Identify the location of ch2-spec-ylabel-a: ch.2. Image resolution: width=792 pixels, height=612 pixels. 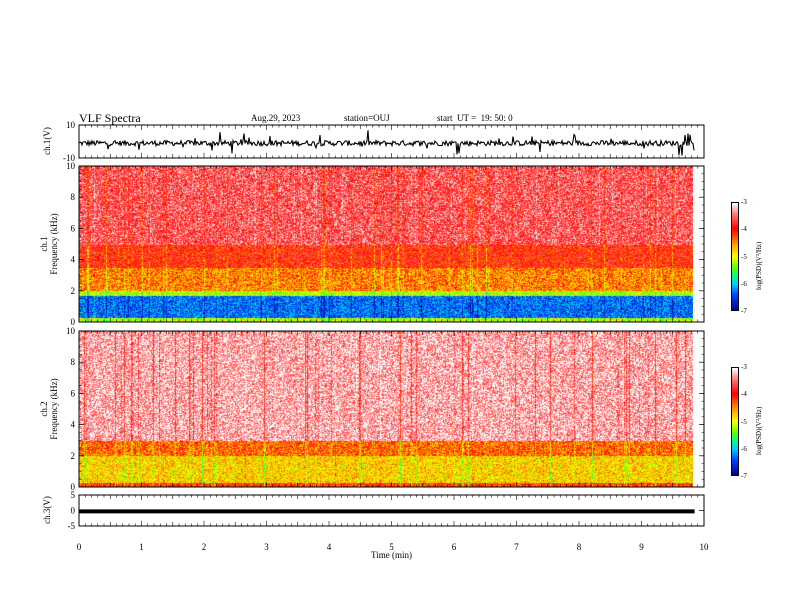
(44, 408).